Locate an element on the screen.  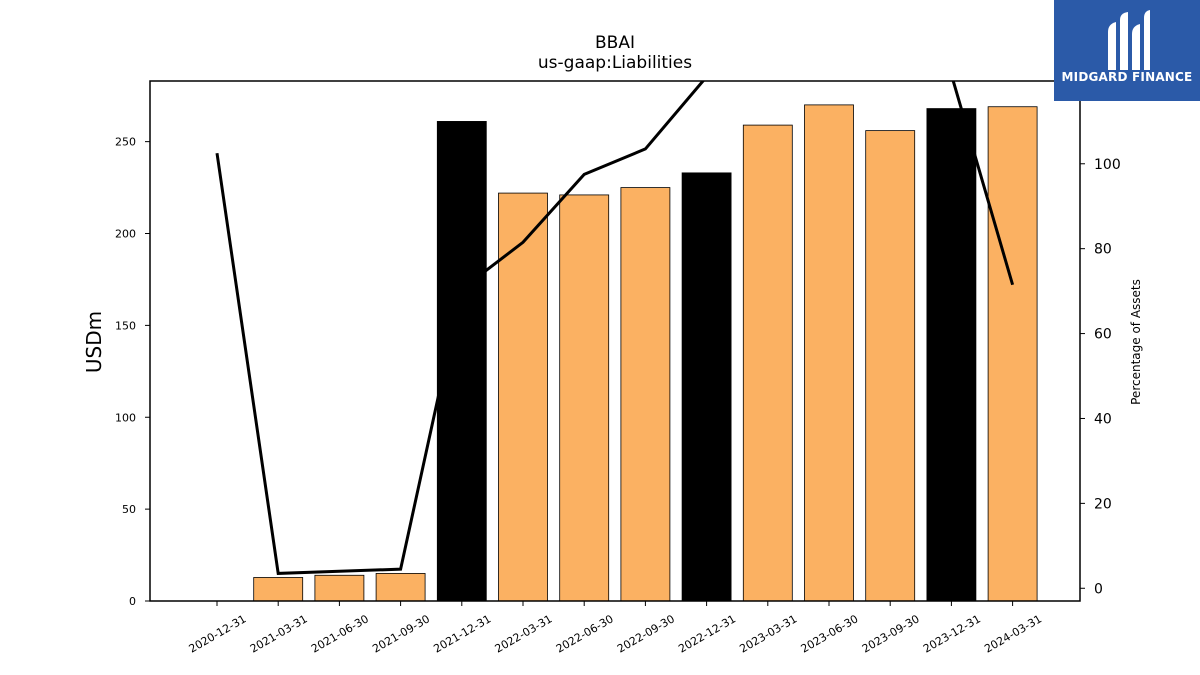
y-tick-label: 250 is located at coordinates (125, 142).